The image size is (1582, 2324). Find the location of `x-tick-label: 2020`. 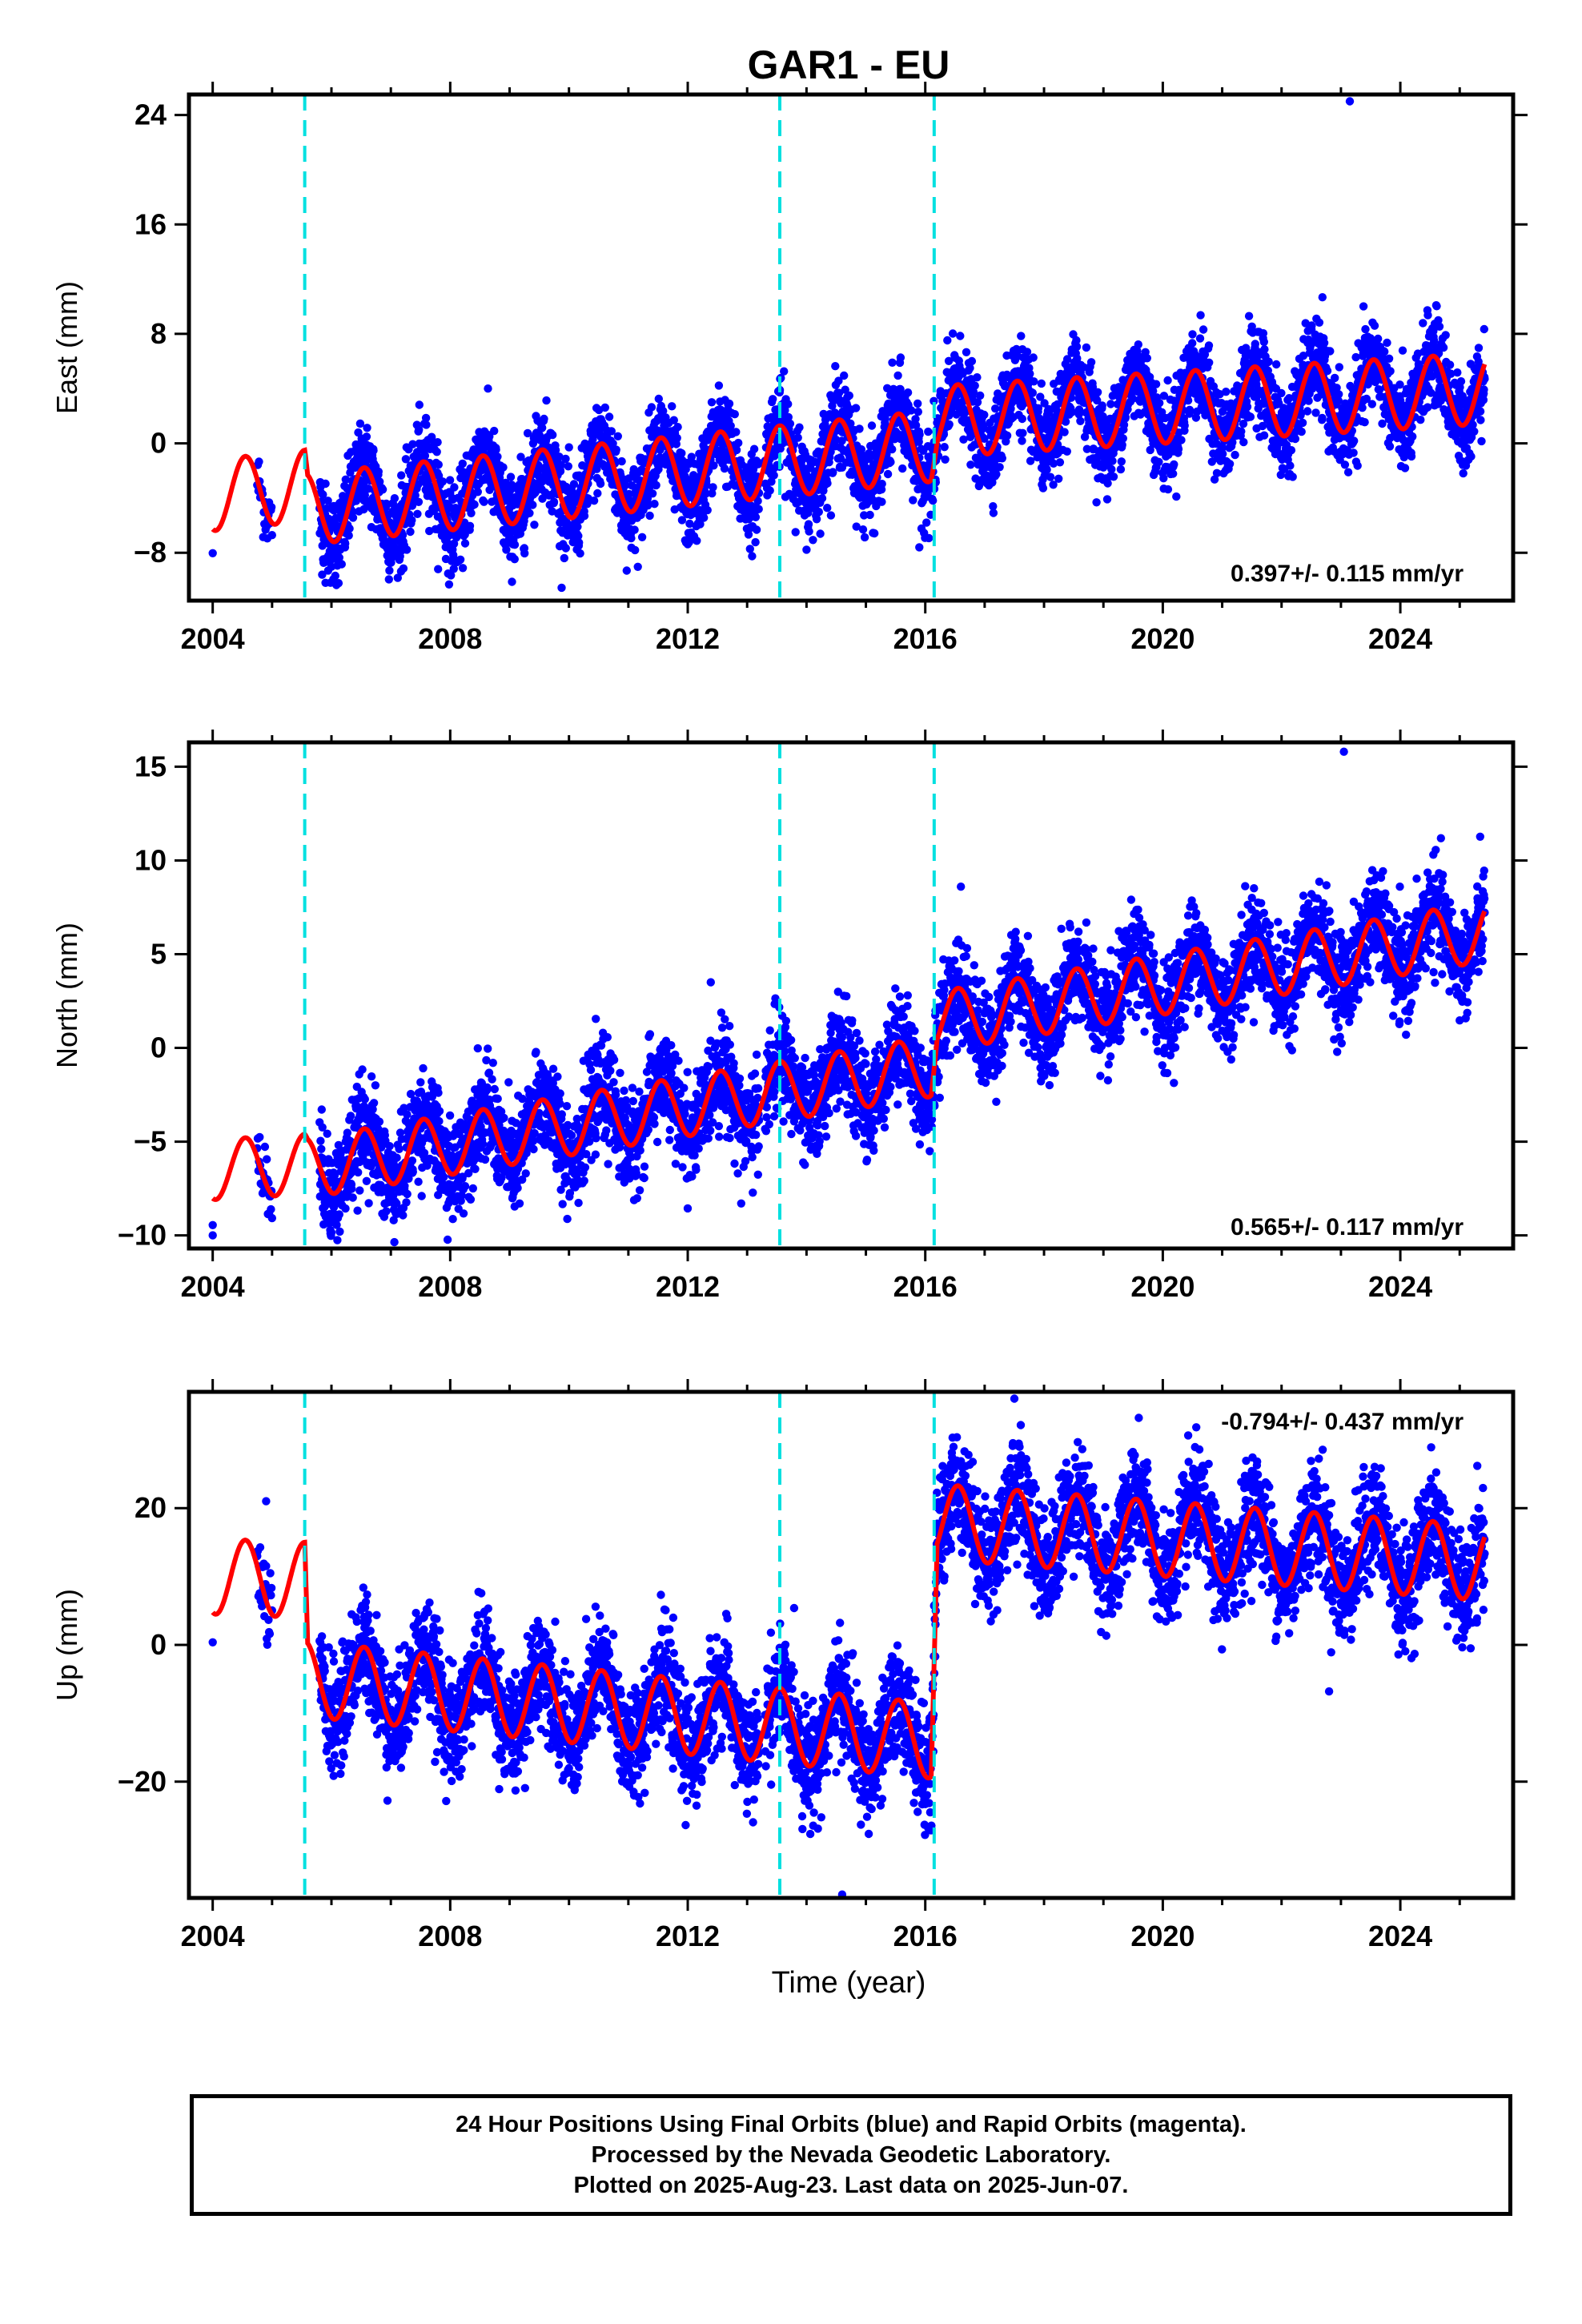

x-tick-label: 2020 is located at coordinates (1163, 638).